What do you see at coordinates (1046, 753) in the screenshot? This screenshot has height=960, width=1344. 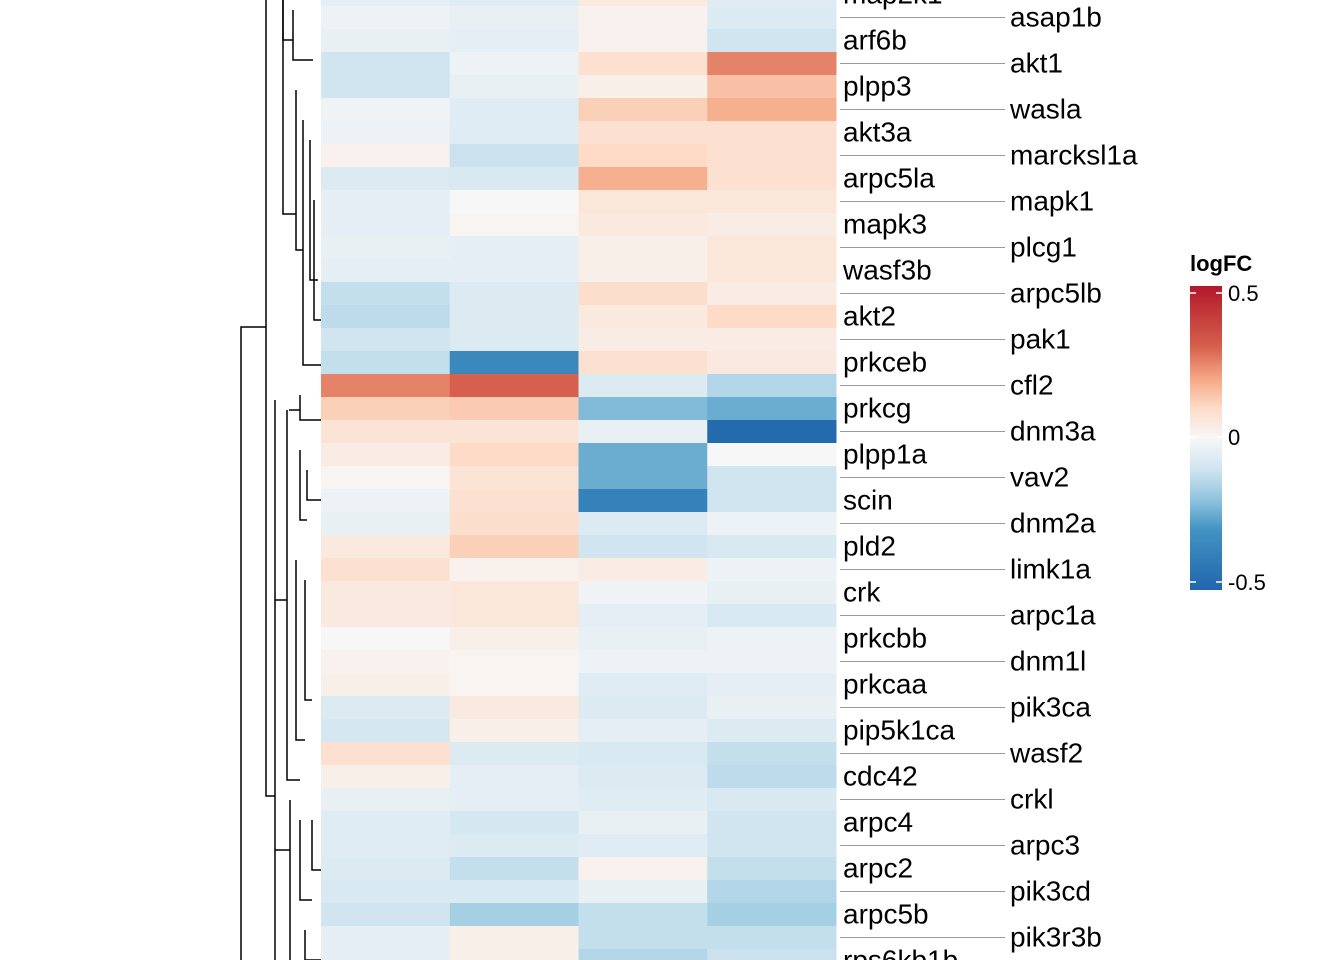 I see `row-label: wasf2` at bounding box center [1046, 753].